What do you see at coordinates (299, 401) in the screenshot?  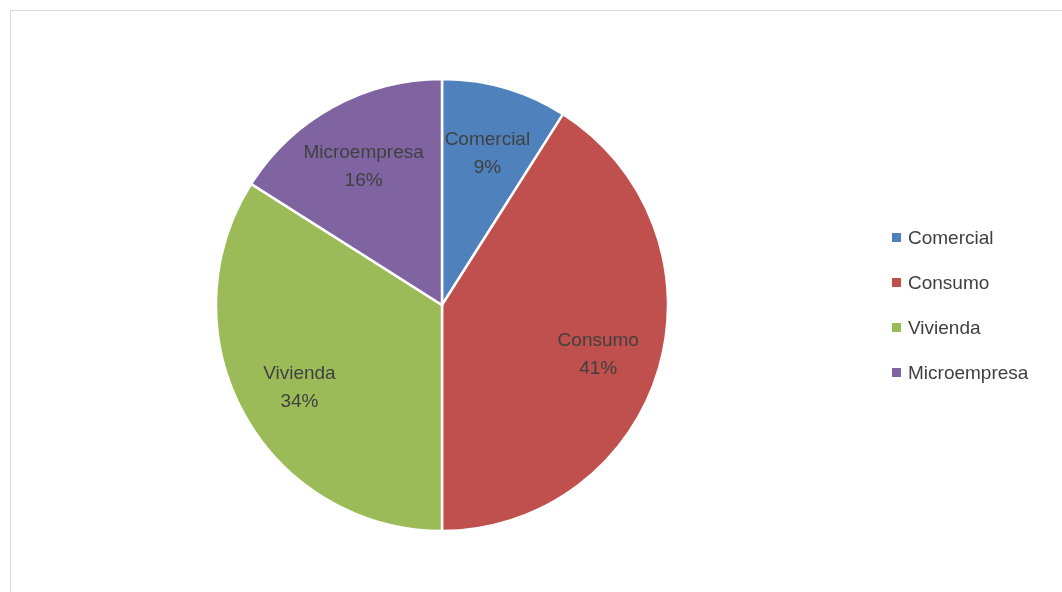 I see `data-label: 34%` at bounding box center [299, 401].